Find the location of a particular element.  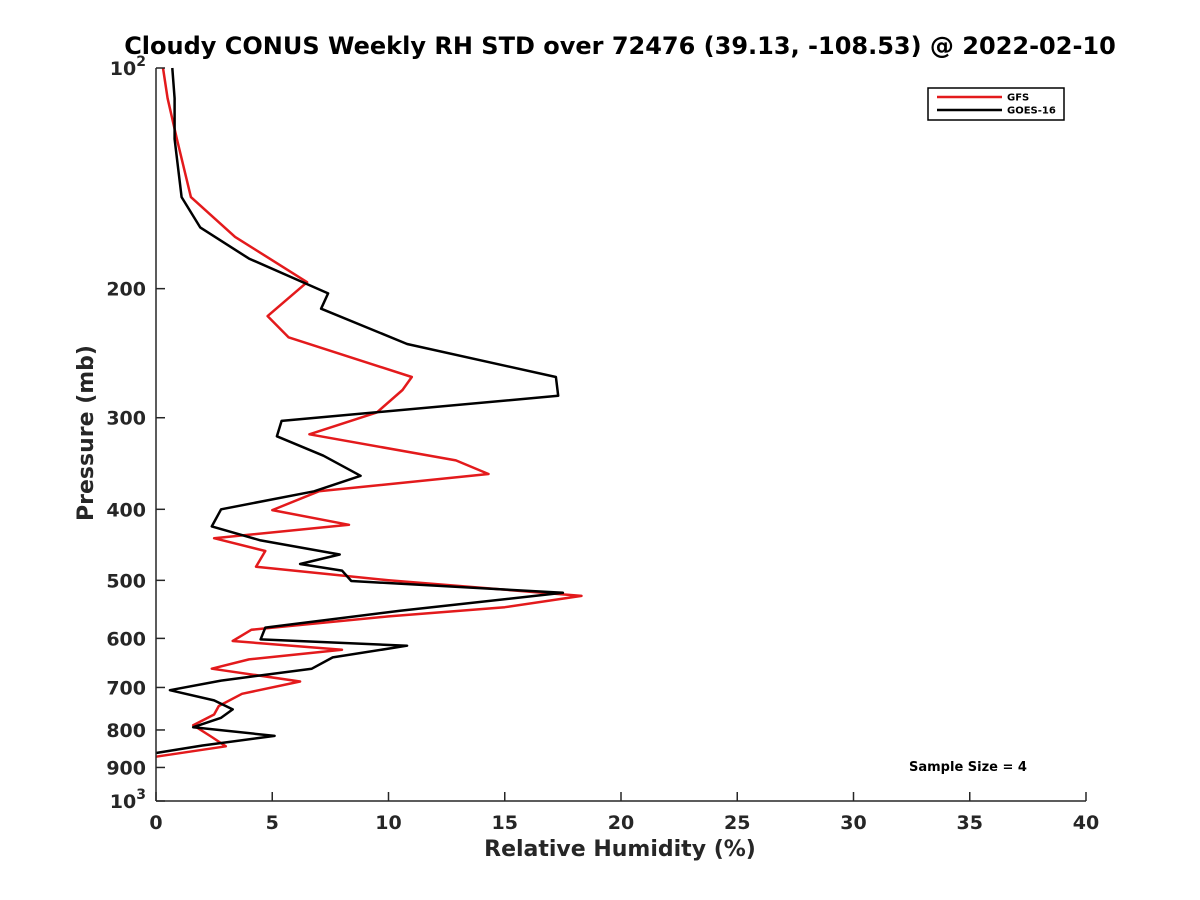

x-axis-label: Relative Humidity (%) is located at coordinates (620, 849).